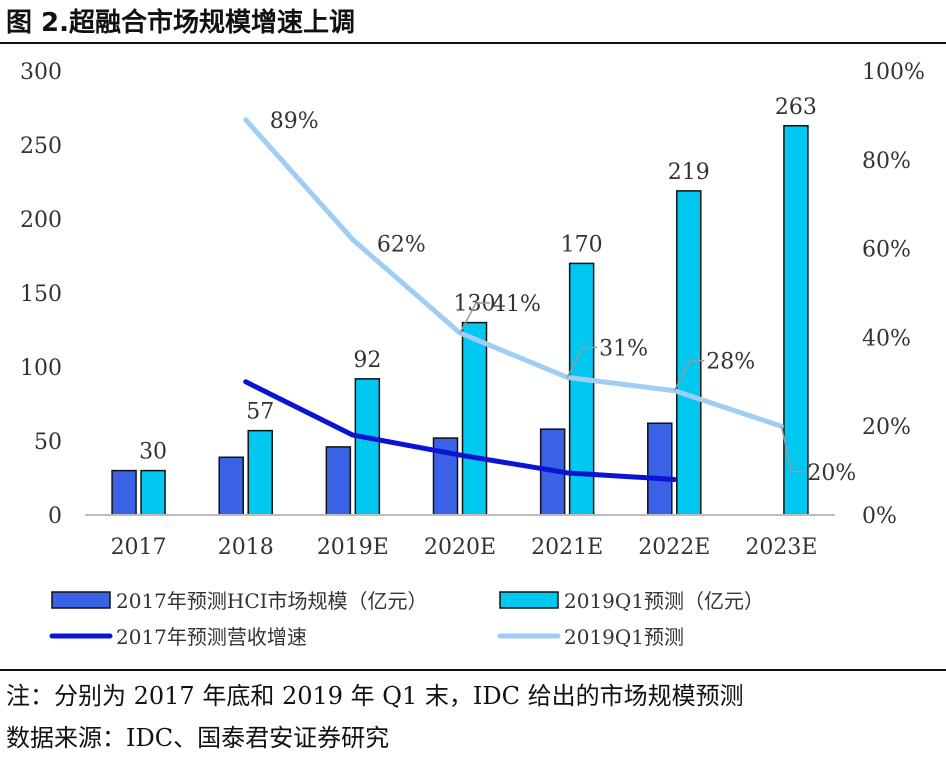  What do you see at coordinates (41, 220) in the screenshot?
I see `y-left-tick-label-200: 200` at bounding box center [41, 220].